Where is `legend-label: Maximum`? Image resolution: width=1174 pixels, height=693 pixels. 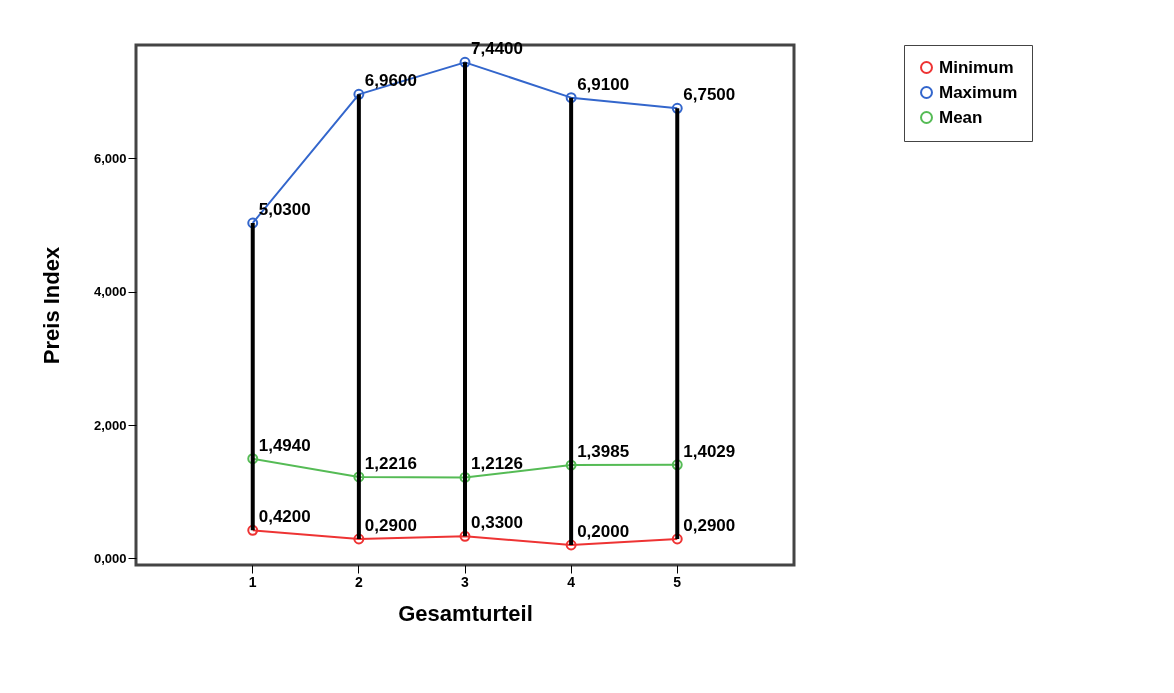
legend-label: Maximum is located at coordinates (978, 92).